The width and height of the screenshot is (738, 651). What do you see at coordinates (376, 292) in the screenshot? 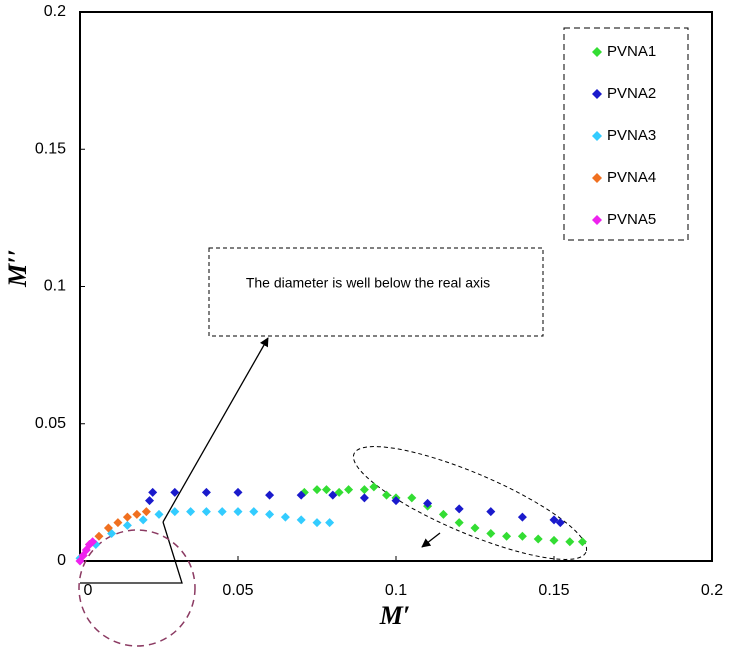
I see `annotation-box` at bounding box center [376, 292].